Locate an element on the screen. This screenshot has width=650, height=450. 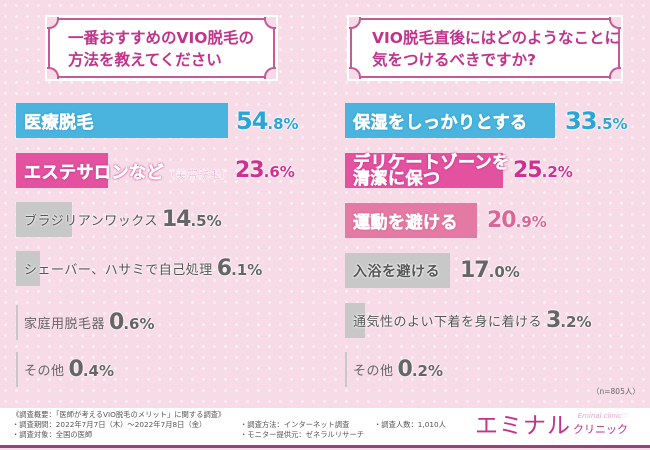
survey-provider: ・モニター提供元：ゼネラルリサーチ is located at coordinates (302, 434).